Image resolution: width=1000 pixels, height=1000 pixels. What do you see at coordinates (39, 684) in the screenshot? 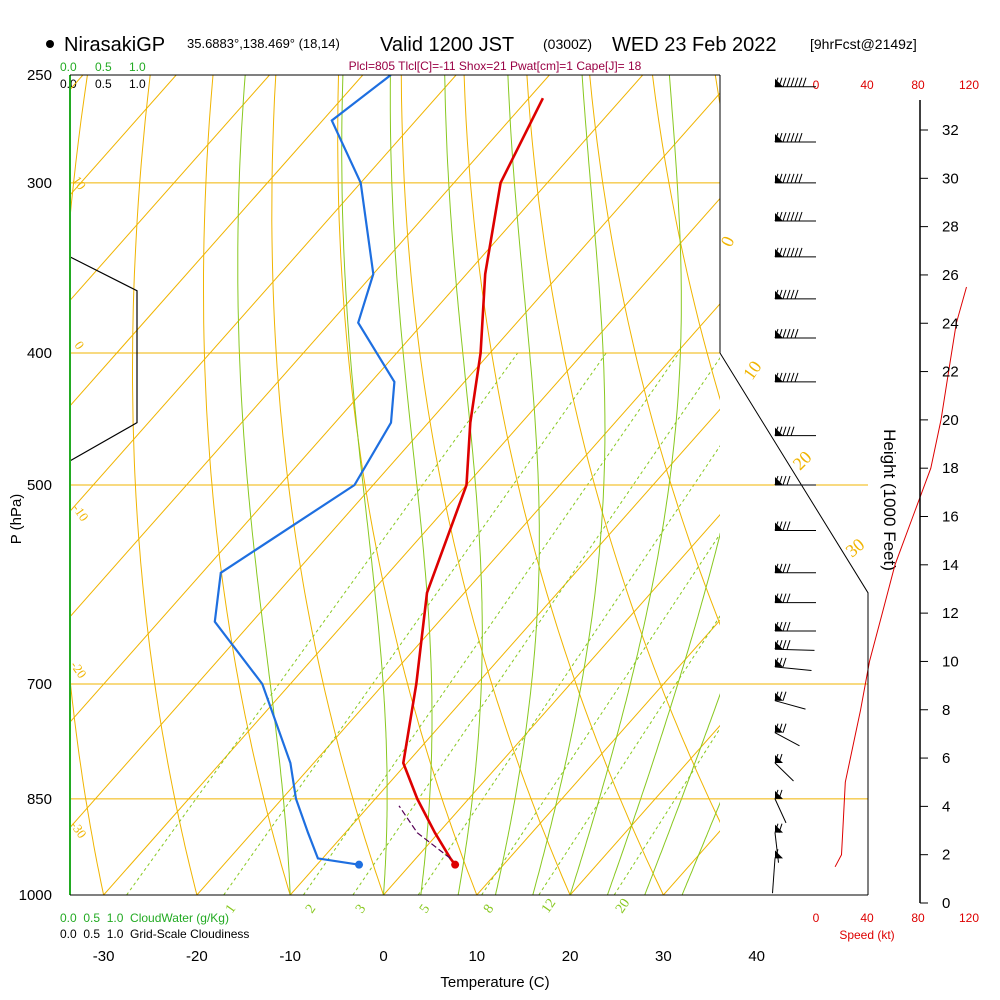
I see `pressure-tick-label: 700` at bounding box center [39, 684].